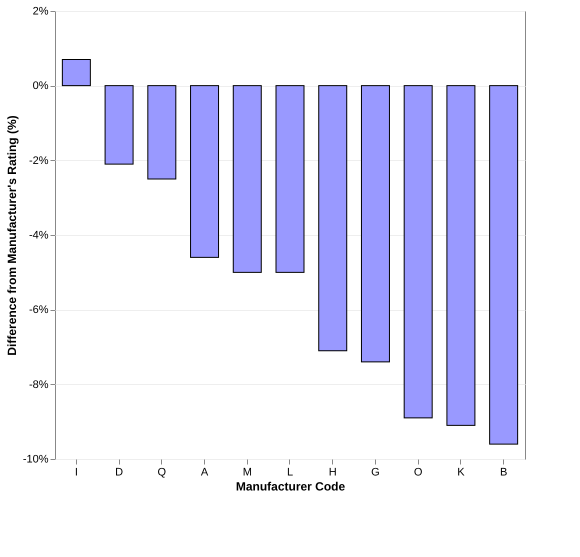 The height and width of the screenshot is (557, 580). Describe the element at coordinates (375, 472) in the screenshot. I see `x-tick-label: G` at that location.